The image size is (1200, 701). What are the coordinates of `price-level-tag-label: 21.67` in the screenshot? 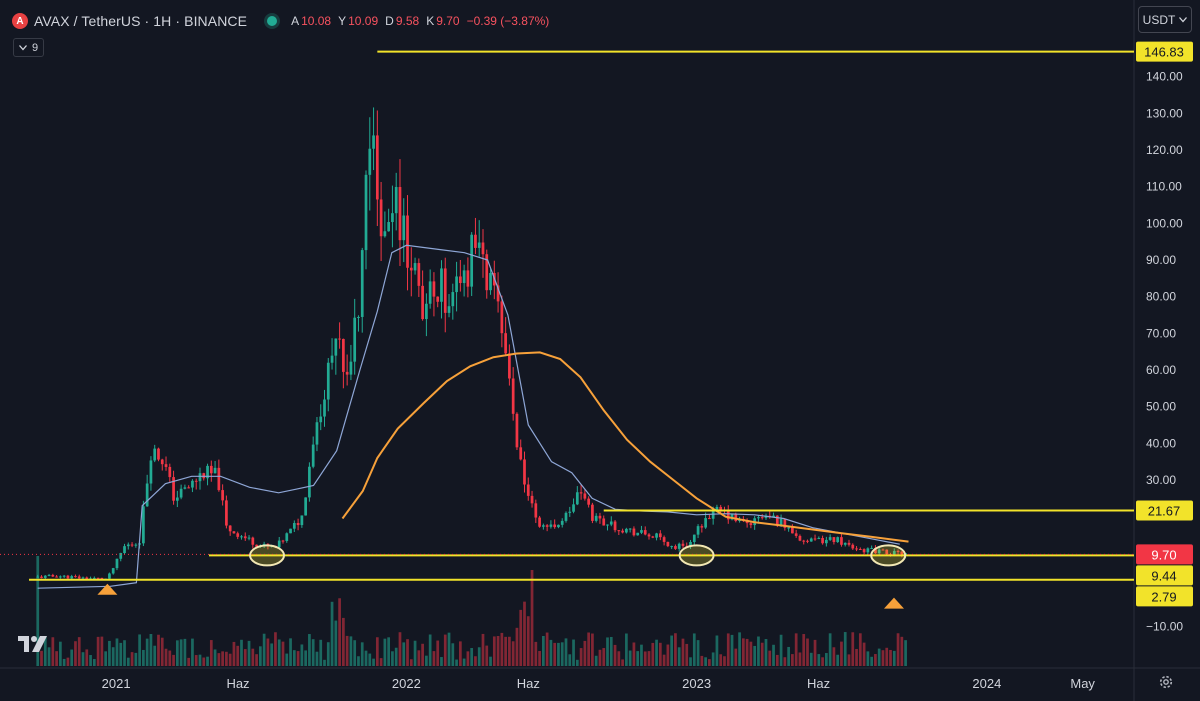 It's located at (1164, 511).